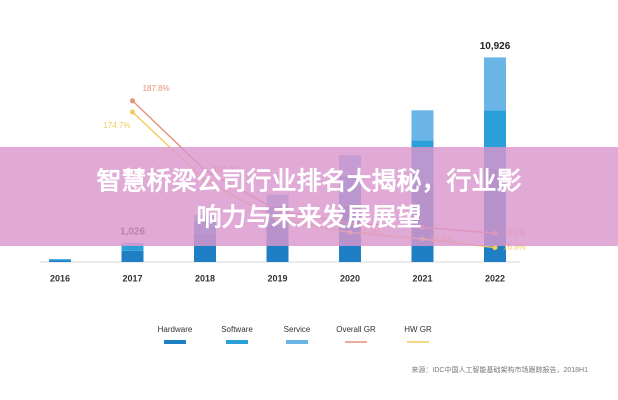  What do you see at coordinates (350, 278) in the screenshot?
I see `x-tick-label: 2020` at bounding box center [350, 278].